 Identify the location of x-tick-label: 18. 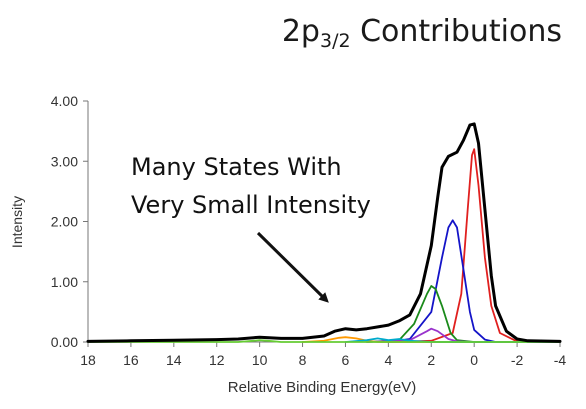
(88, 360).